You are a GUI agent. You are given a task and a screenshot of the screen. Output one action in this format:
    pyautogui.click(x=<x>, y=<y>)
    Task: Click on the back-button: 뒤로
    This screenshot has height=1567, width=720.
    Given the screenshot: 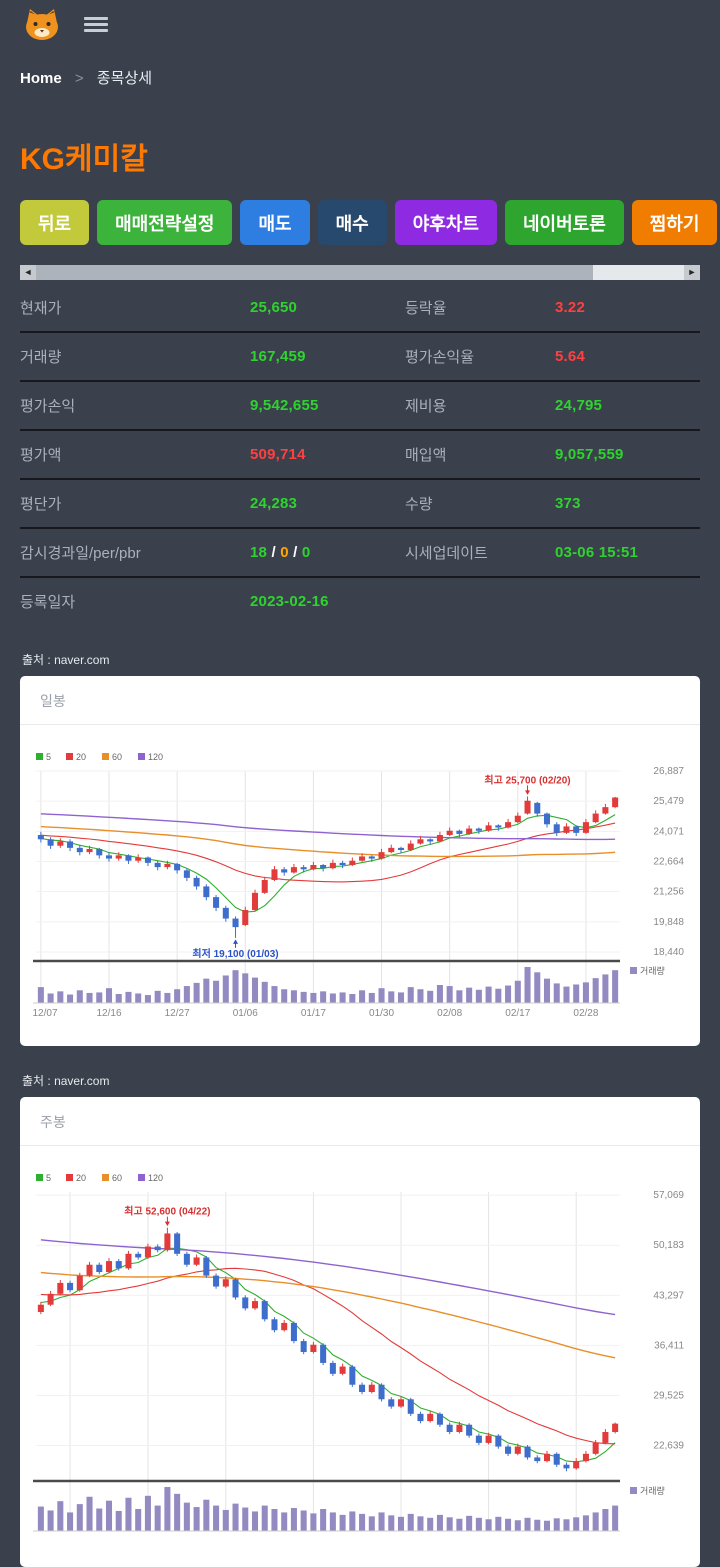 What is the action you would take?
    pyautogui.click(x=55, y=222)
    